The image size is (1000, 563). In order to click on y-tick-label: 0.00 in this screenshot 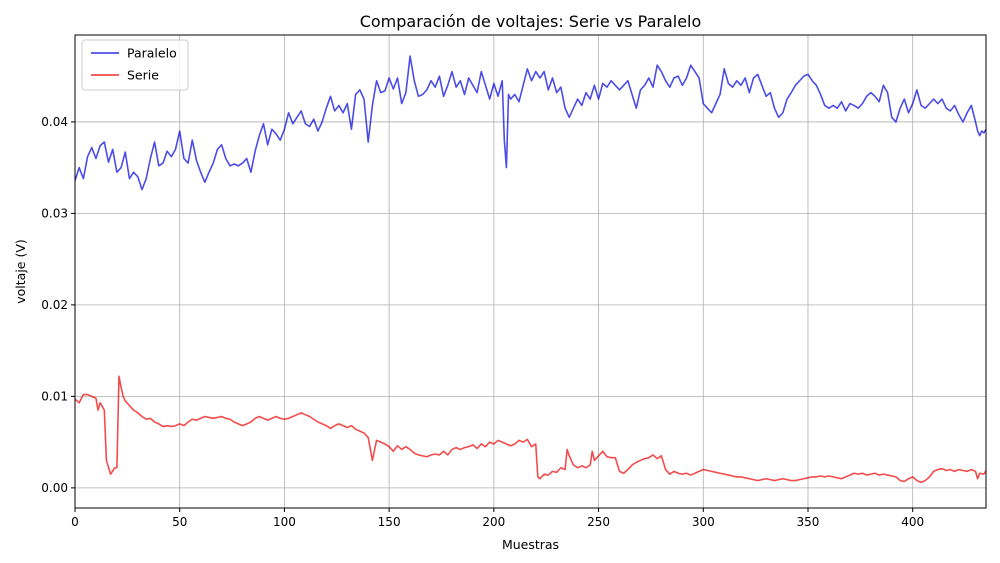, I will do `click(54, 488)`.